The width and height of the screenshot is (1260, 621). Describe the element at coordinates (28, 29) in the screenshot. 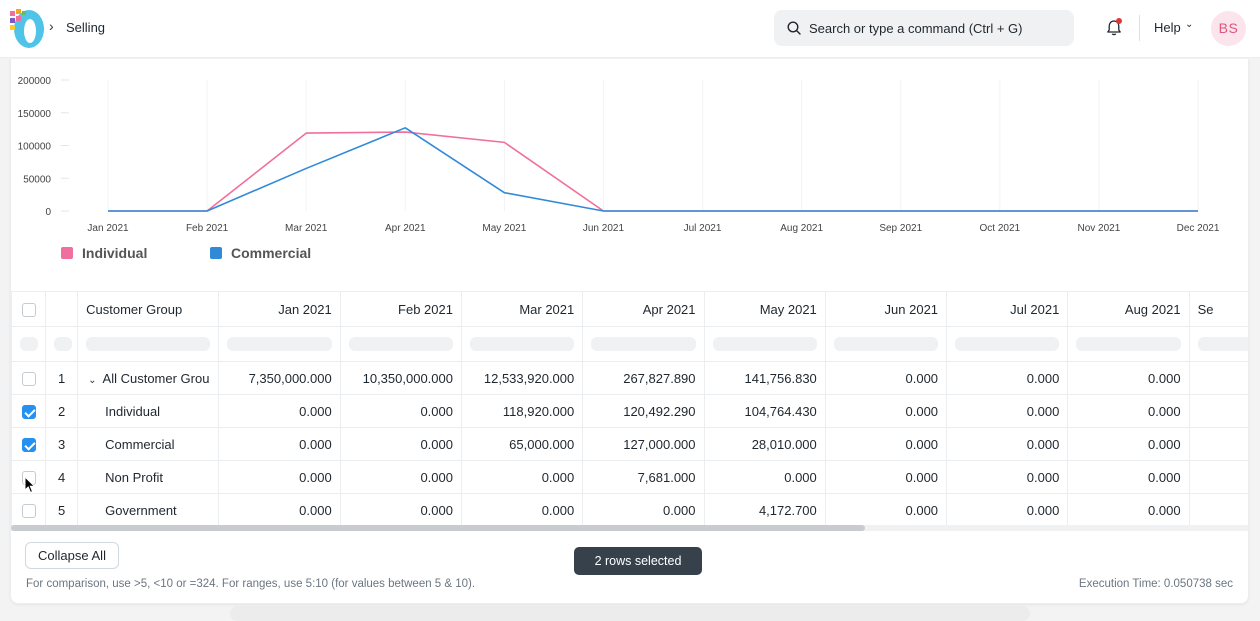

I see `app-logo-icon` at that location.